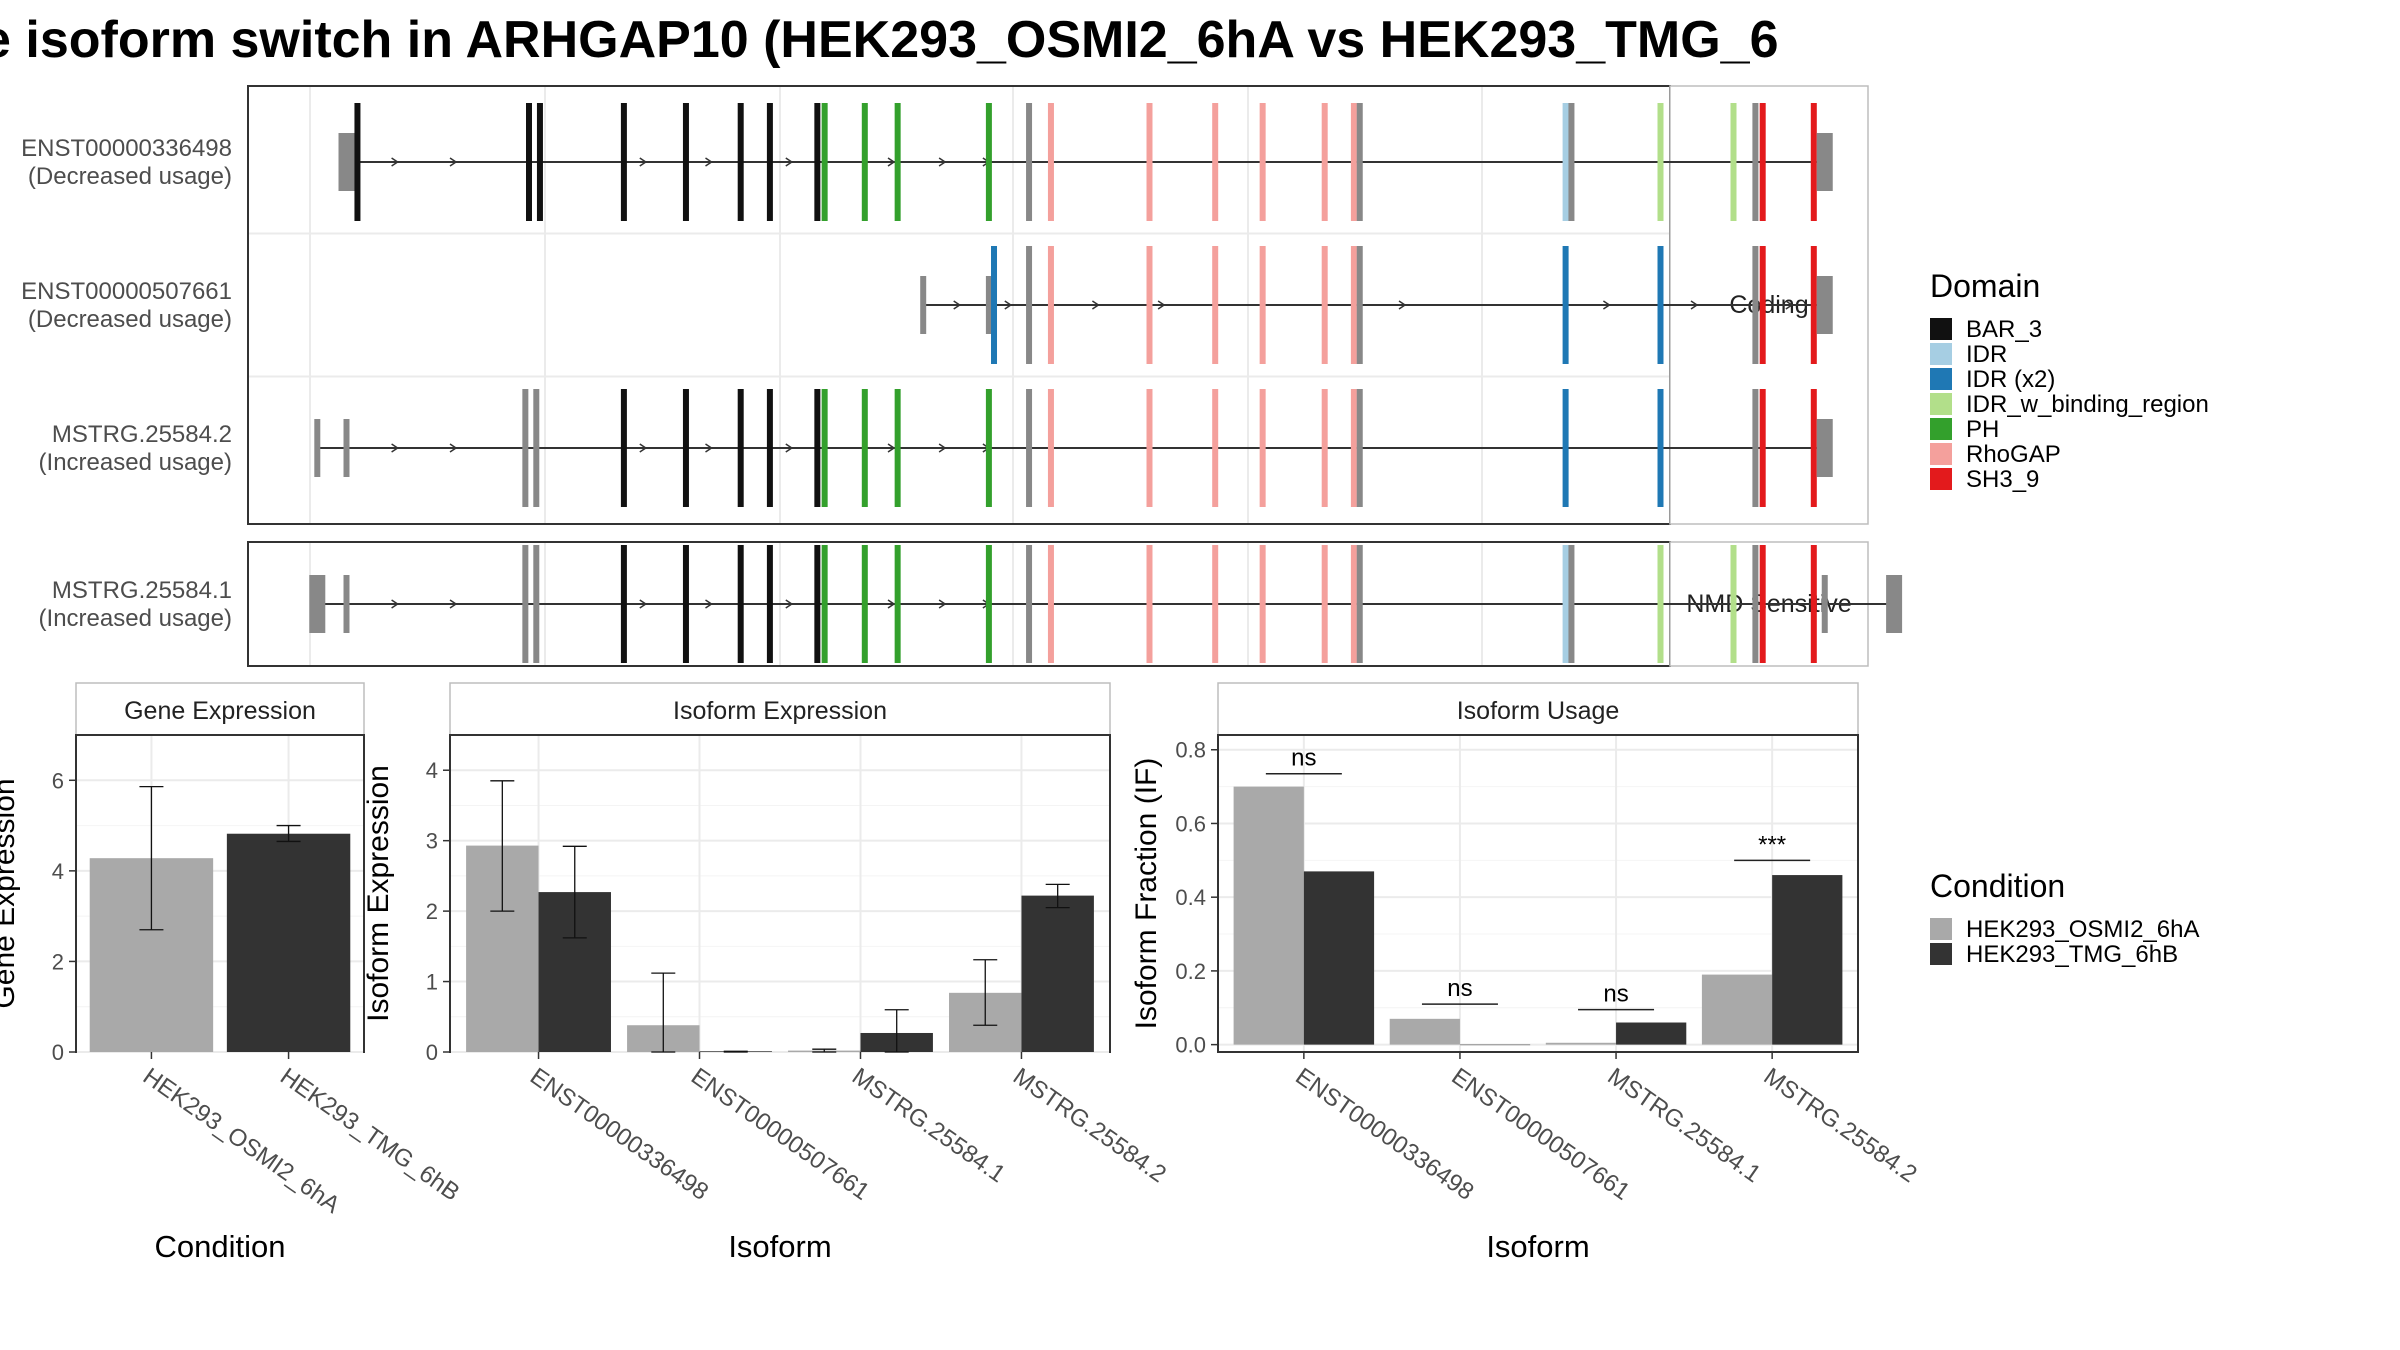  What do you see at coordinates (10, 893) in the screenshot?
I see `y-axis-title: Gene Expression` at bounding box center [10, 893].